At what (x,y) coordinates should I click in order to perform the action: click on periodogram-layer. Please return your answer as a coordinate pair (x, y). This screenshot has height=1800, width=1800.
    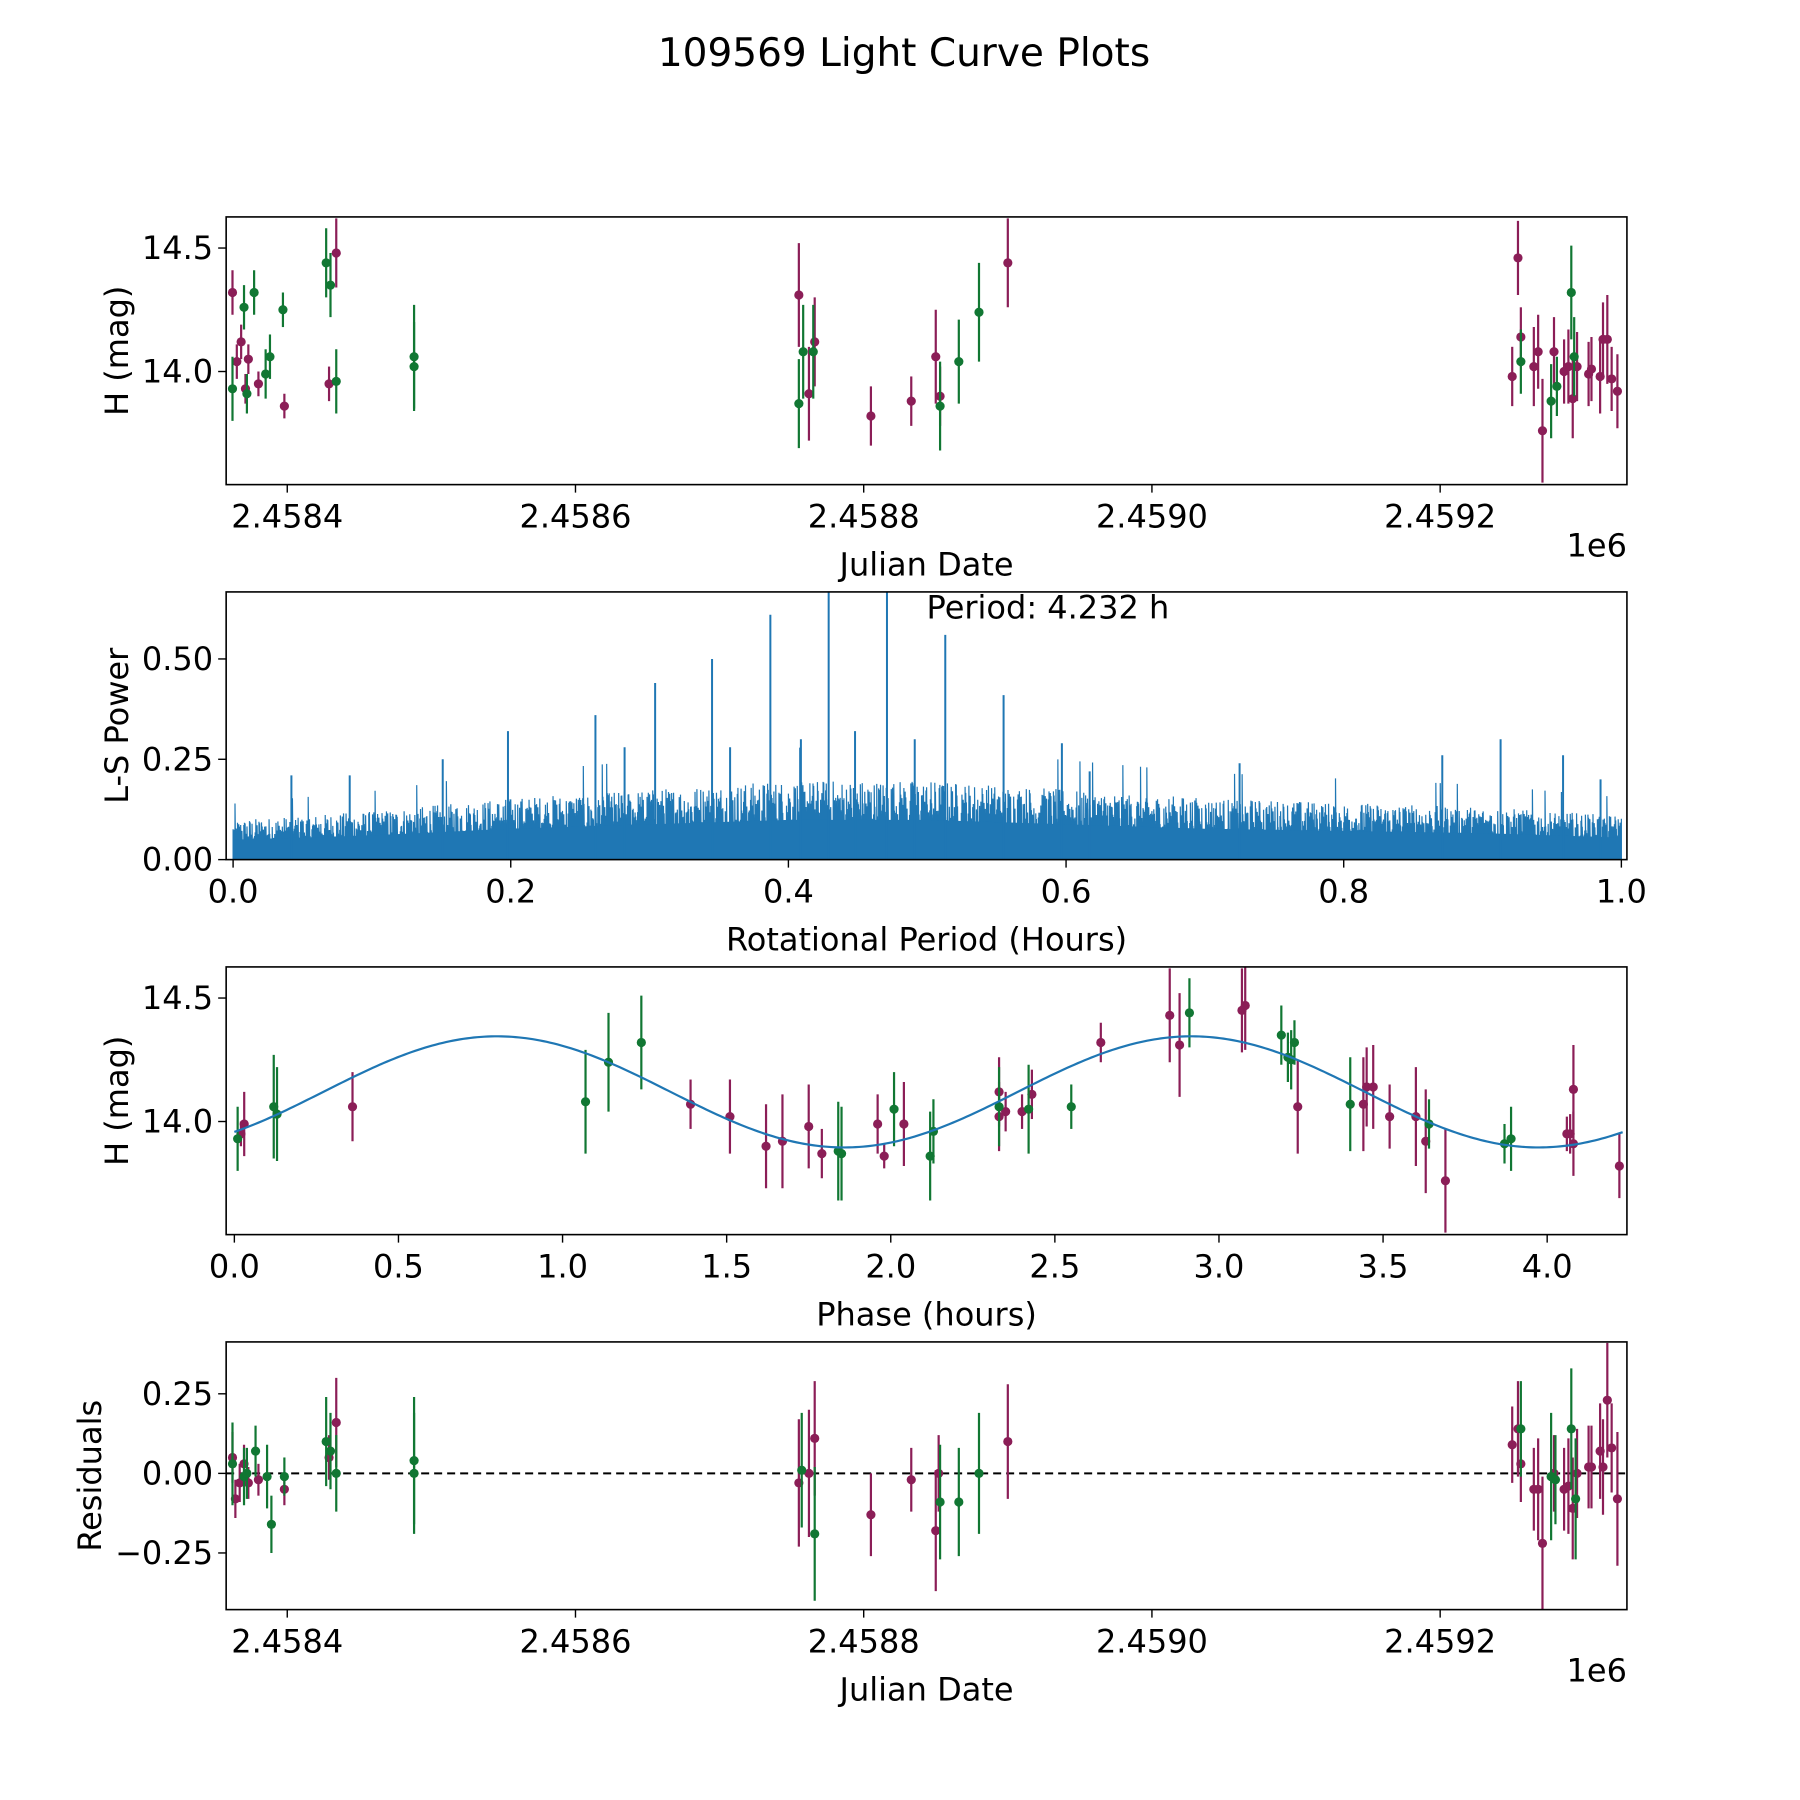
    Looking at the image, I should click on (927, 725).